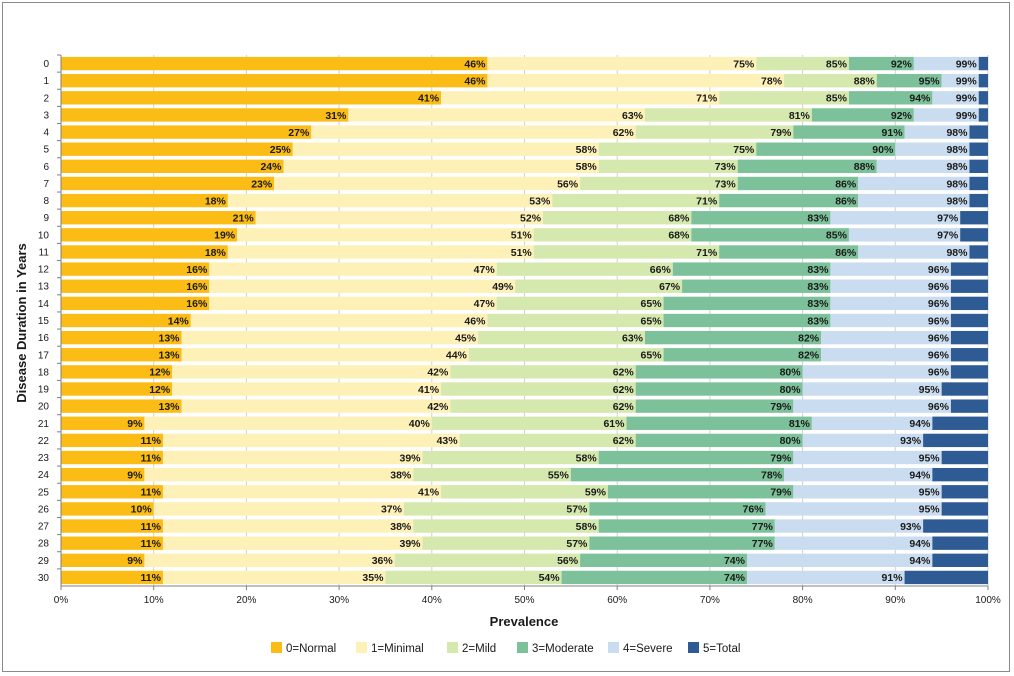  What do you see at coordinates (614, 424) in the screenshot?
I see `data-label: 61%` at bounding box center [614, 424].